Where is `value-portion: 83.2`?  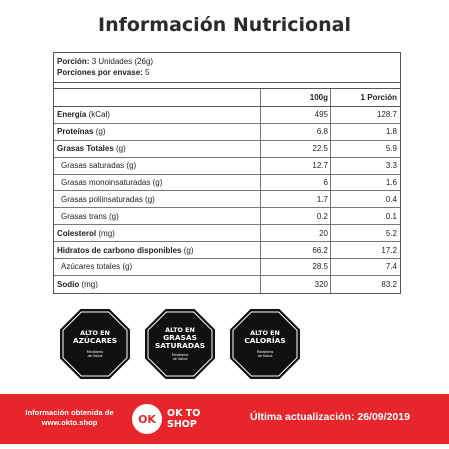 value-portion: 83.2 is located at coordinates (365, 284).